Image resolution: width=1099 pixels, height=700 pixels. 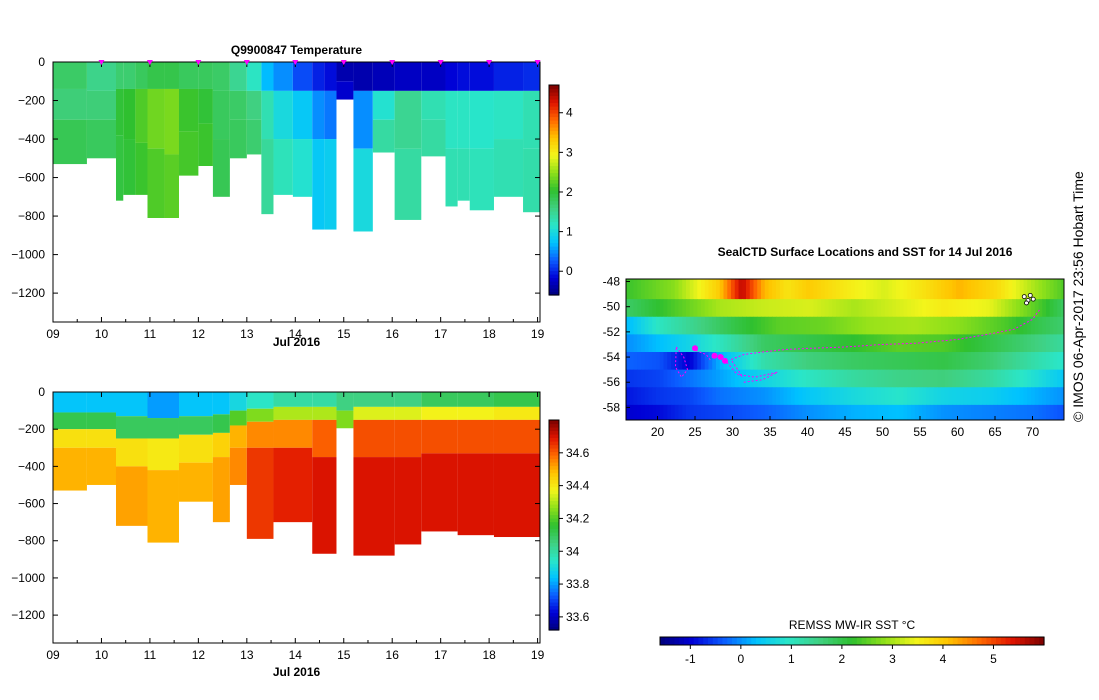 What do you see at coordinates (867, 343) in the screenshot?
I see `seal-track` at bounding box center [867, 343].